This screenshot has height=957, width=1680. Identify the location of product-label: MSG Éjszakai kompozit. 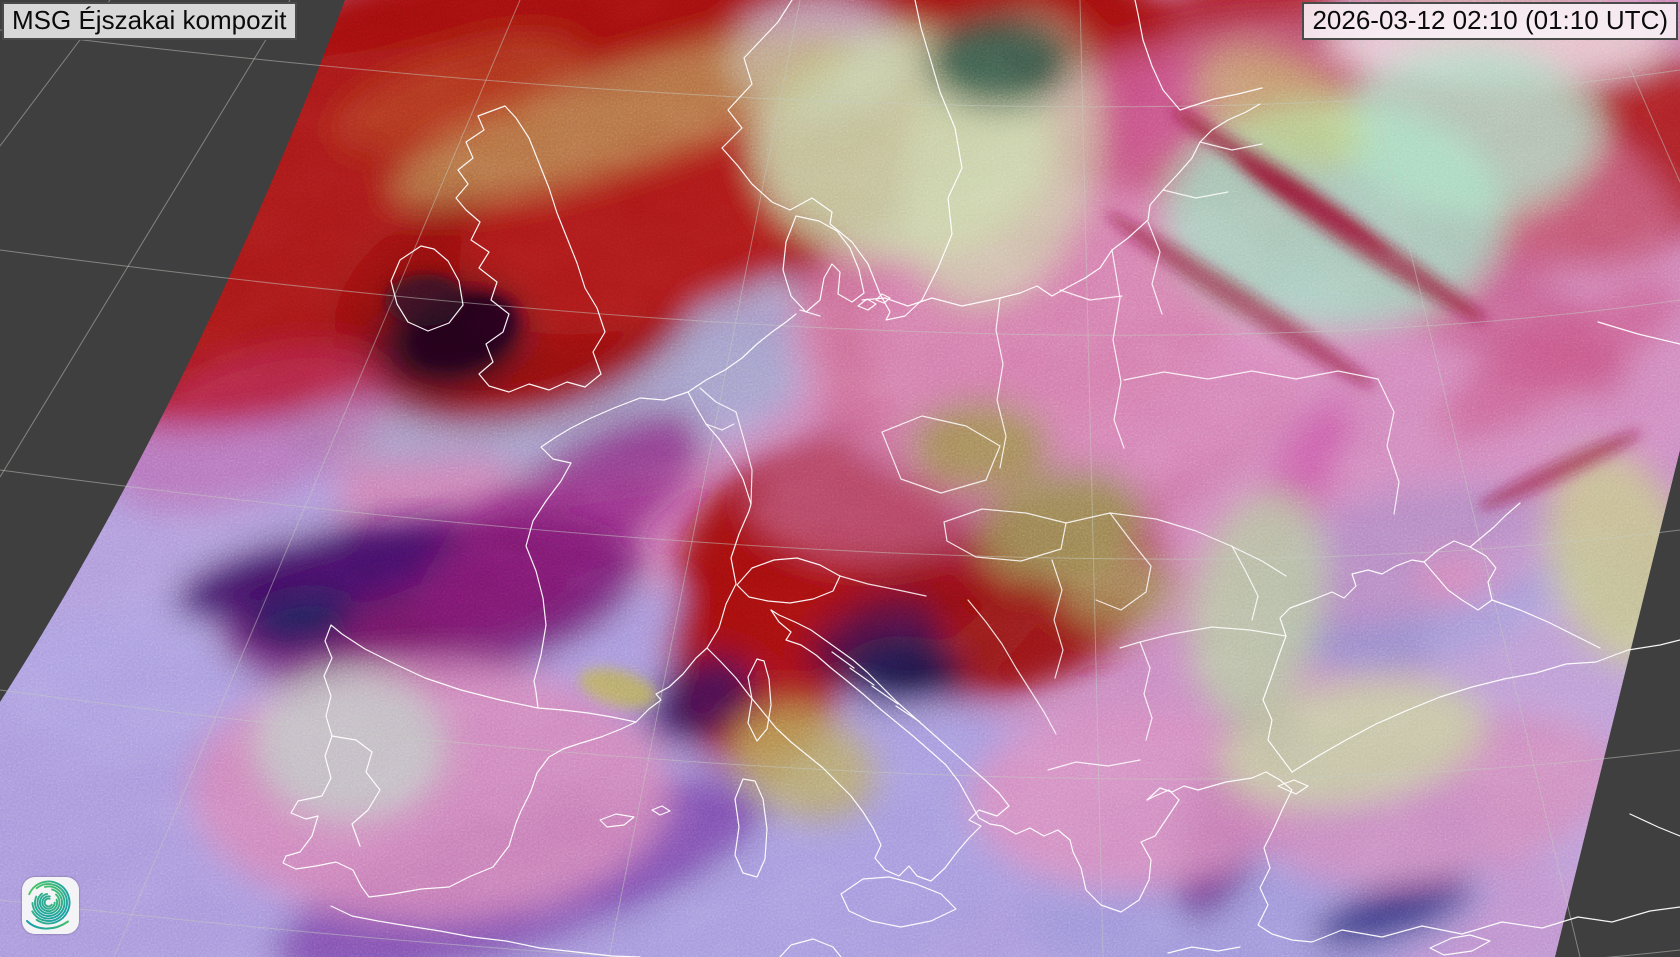
(149, 21).